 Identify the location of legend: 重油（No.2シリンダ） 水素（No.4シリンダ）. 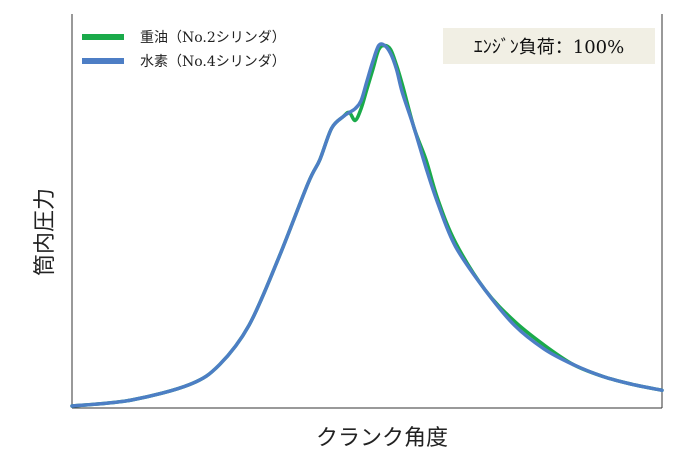
(184, 50).